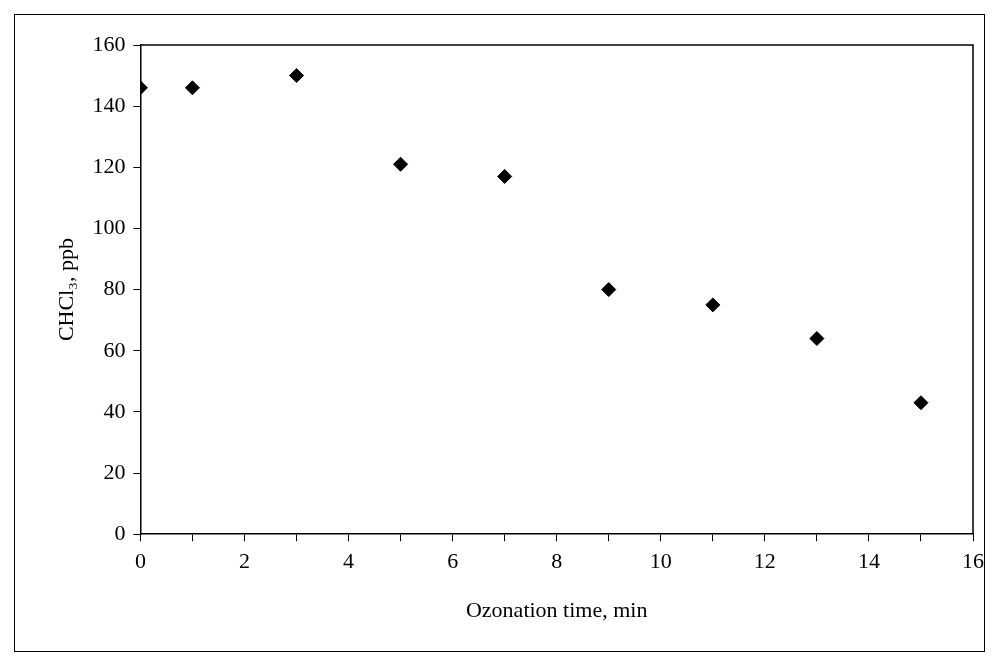  I want to click on x-tick-label: 0, so click(140, 561).